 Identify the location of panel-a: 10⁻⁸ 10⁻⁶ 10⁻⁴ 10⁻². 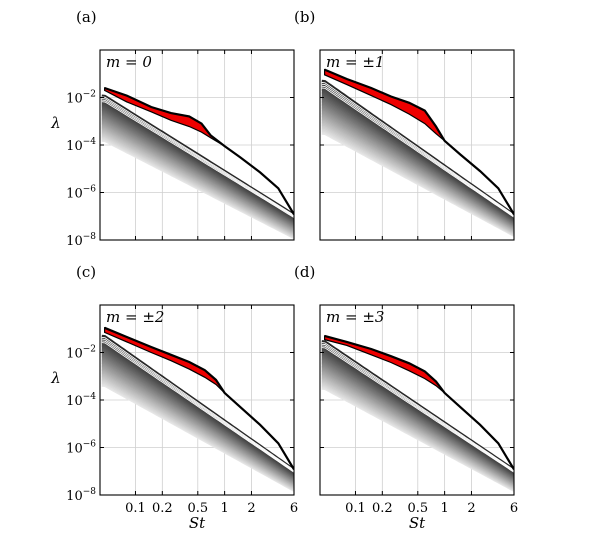
(180, 149).